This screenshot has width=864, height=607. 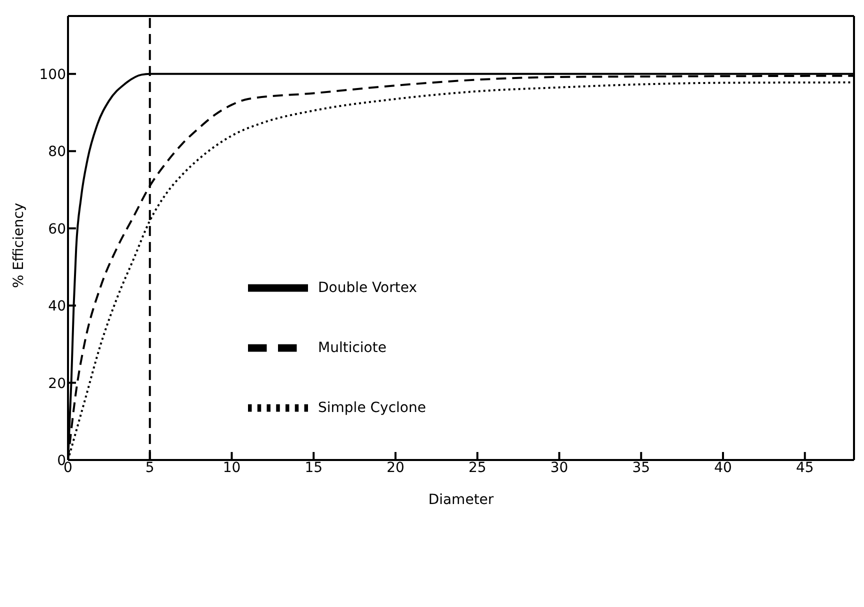 I want to click on x-tick-label: 15, so click(x=313, y=468).